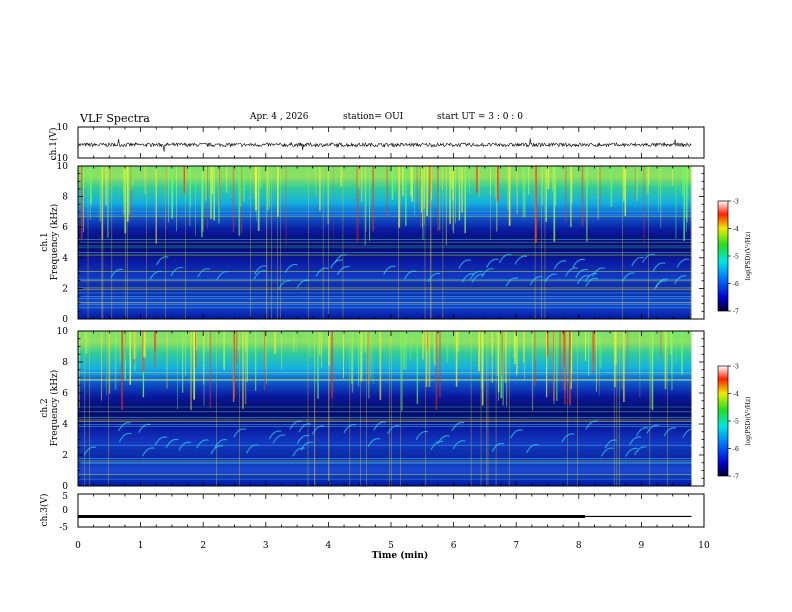 This screenshot has width=792, height=612. What do you see at coordinates (65, 394) in the screenshot?
I see `frequency-tick-label: 6` at bounding box center [65, 394].